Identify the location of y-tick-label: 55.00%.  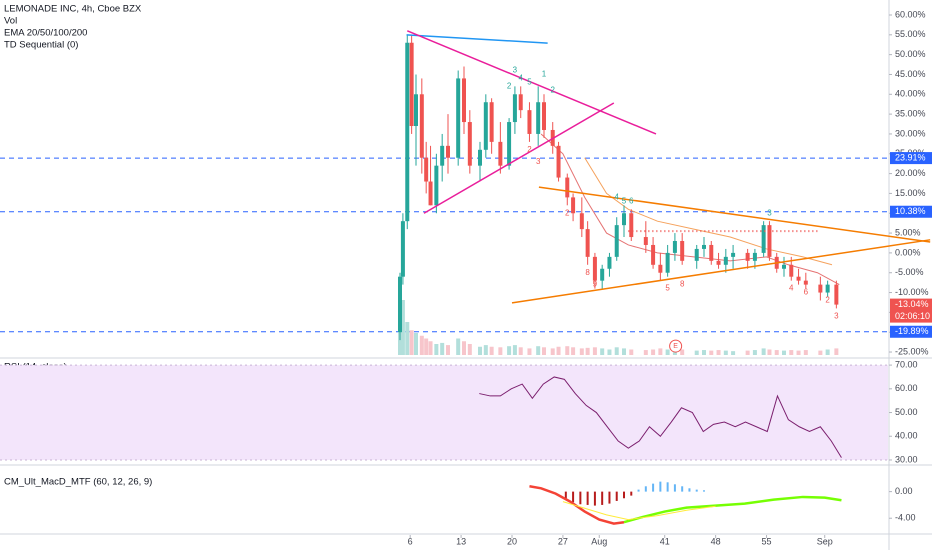
(910, 34).